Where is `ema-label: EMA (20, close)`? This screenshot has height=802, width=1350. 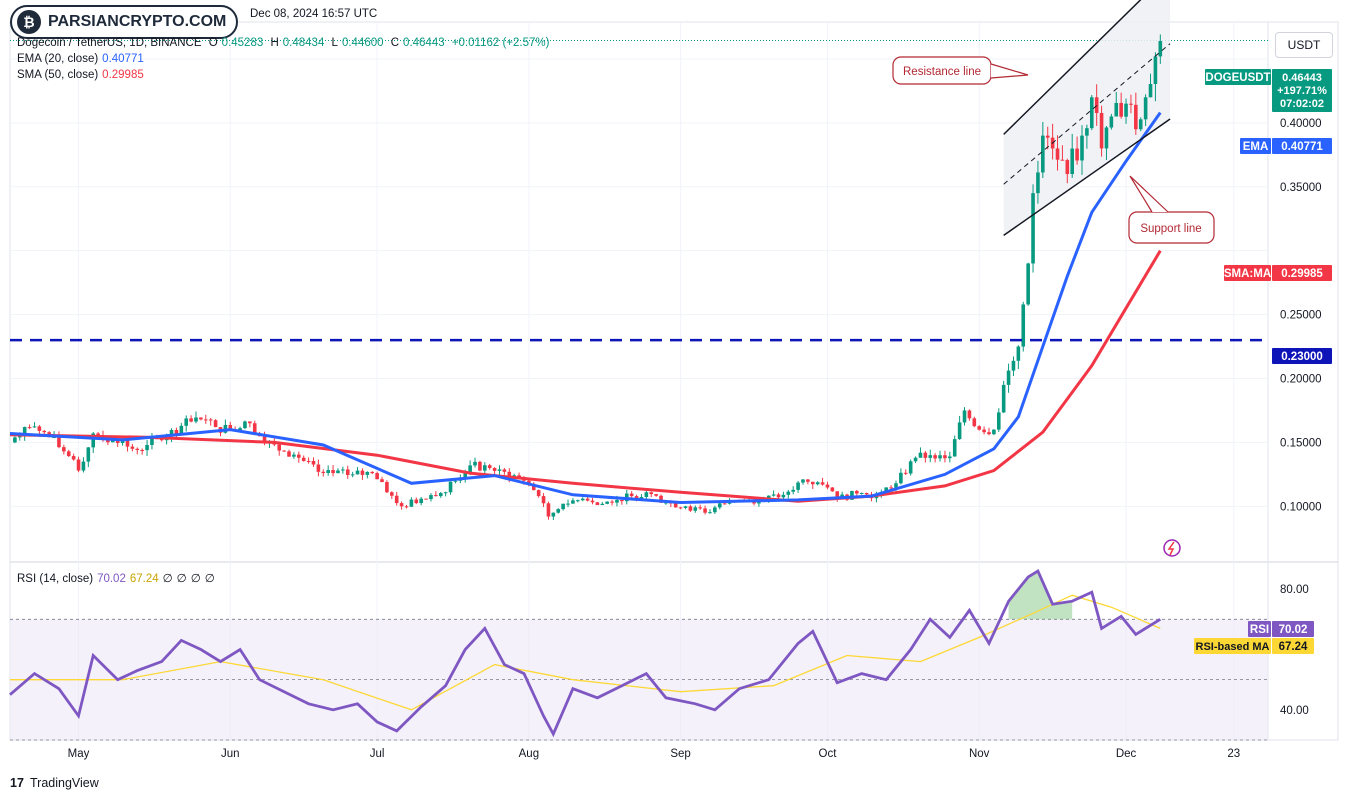
ema-label: EMA (20, close) is located at coordinates (58, 59).